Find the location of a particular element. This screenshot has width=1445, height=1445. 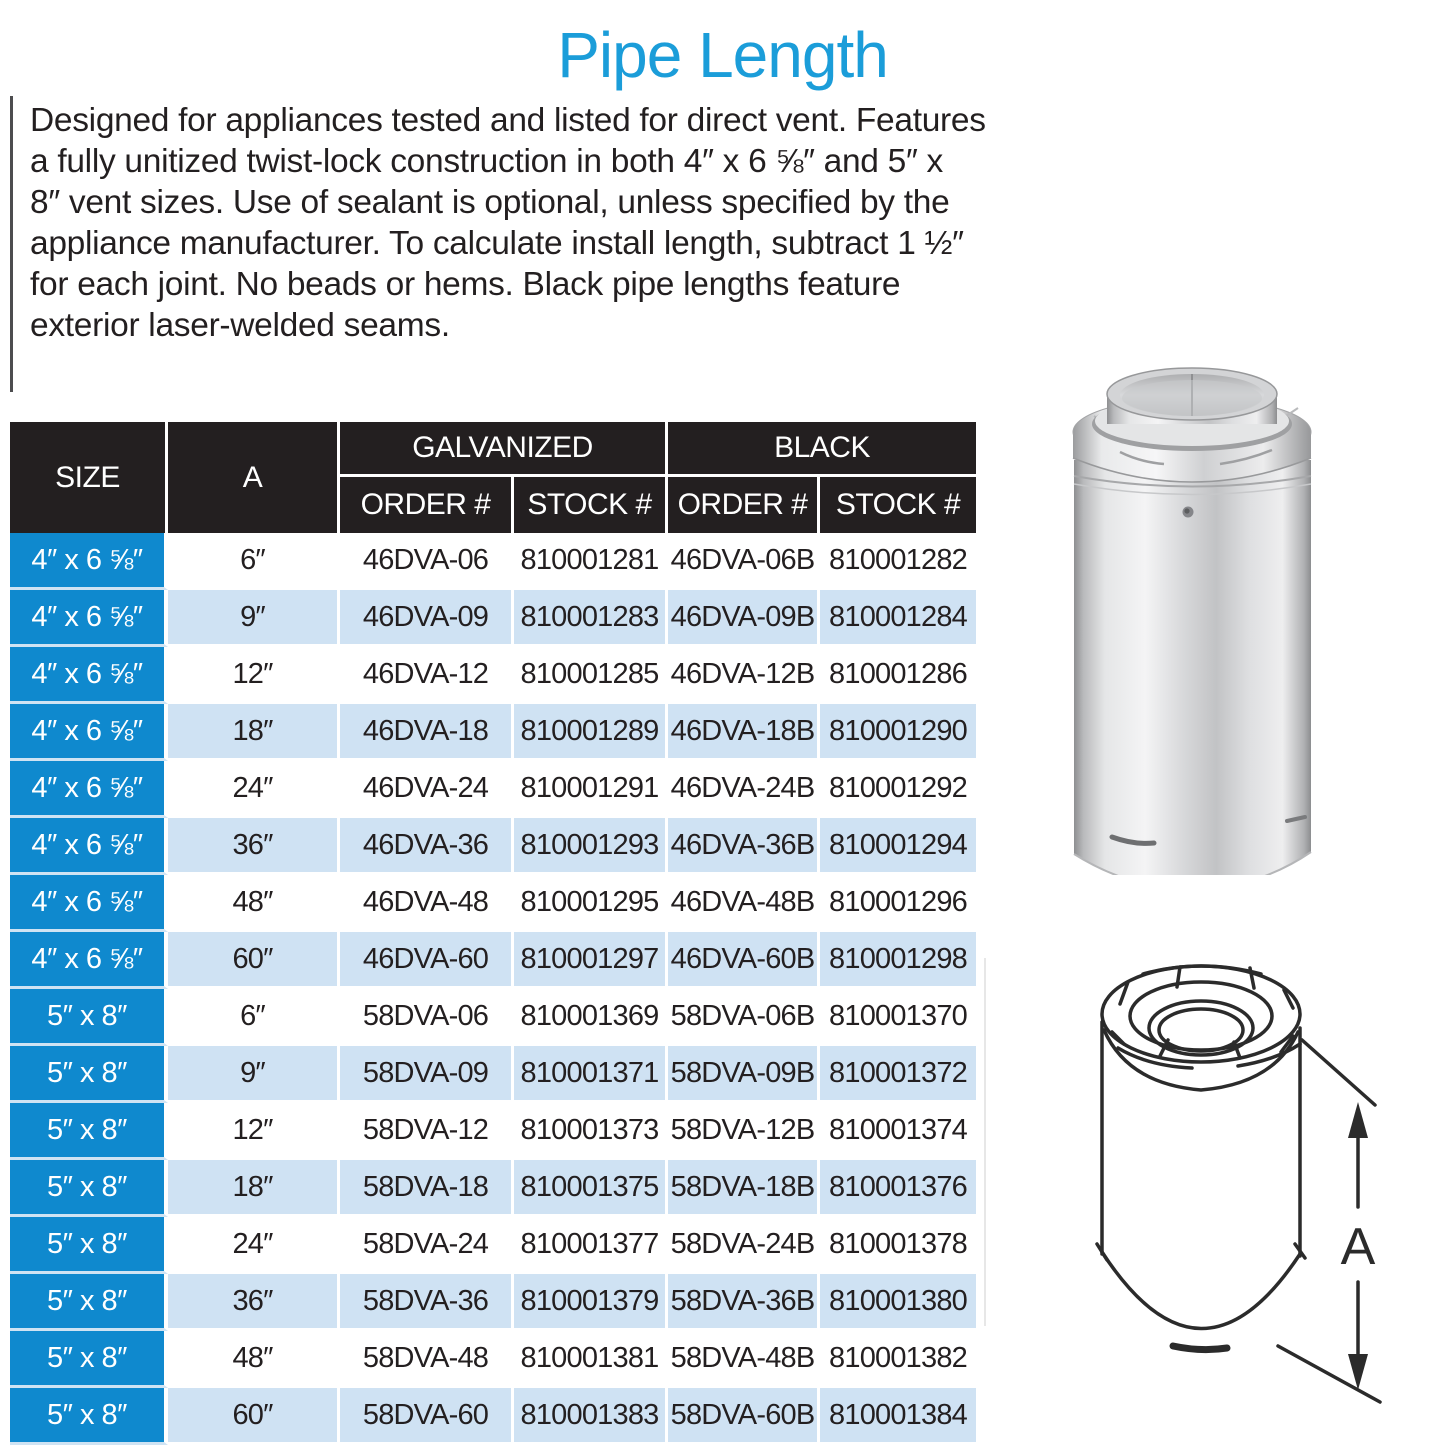

left-rule-divider is located at coordinates (11, 244).